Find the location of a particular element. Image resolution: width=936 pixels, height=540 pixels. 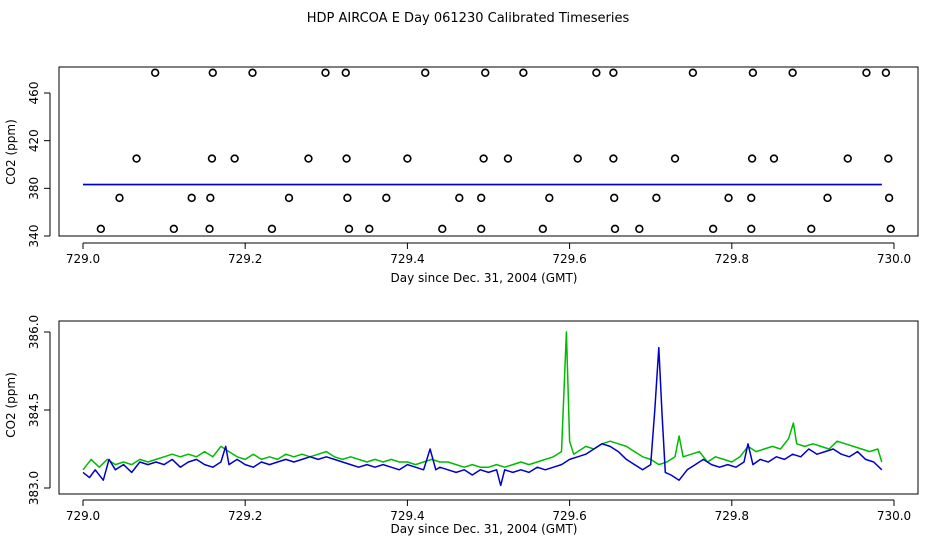

bottom-x-tick-label: 730.0 is located at coordinates (894, 516).